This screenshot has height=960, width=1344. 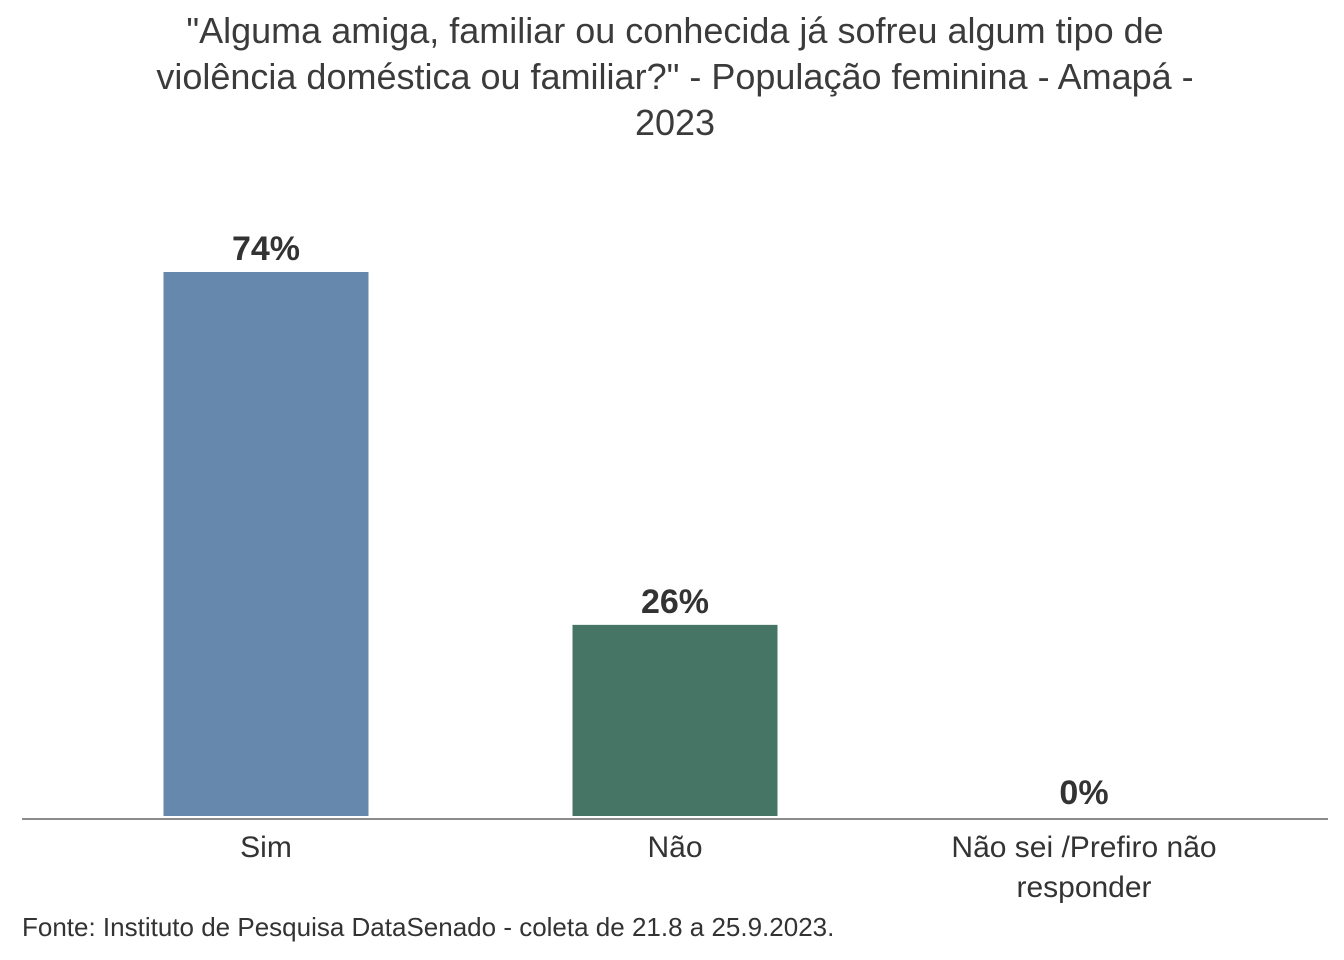 I want to click on value-label-3: 0%, so click(x=1083, y=793).